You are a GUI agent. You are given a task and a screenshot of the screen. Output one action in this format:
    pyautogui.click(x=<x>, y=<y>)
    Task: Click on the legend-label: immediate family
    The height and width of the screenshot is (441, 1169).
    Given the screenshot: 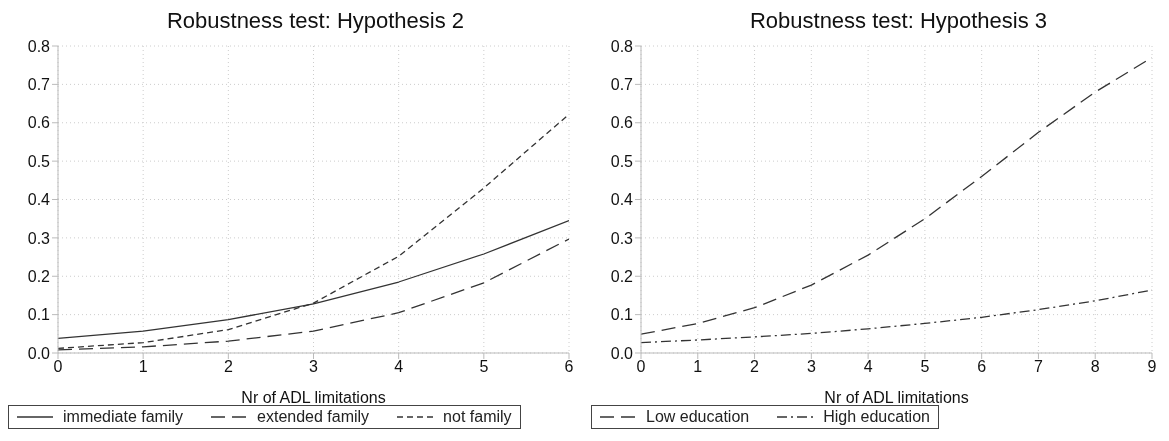 What is the action you would take?
    pyautogui.click(x=123, y=417)
    